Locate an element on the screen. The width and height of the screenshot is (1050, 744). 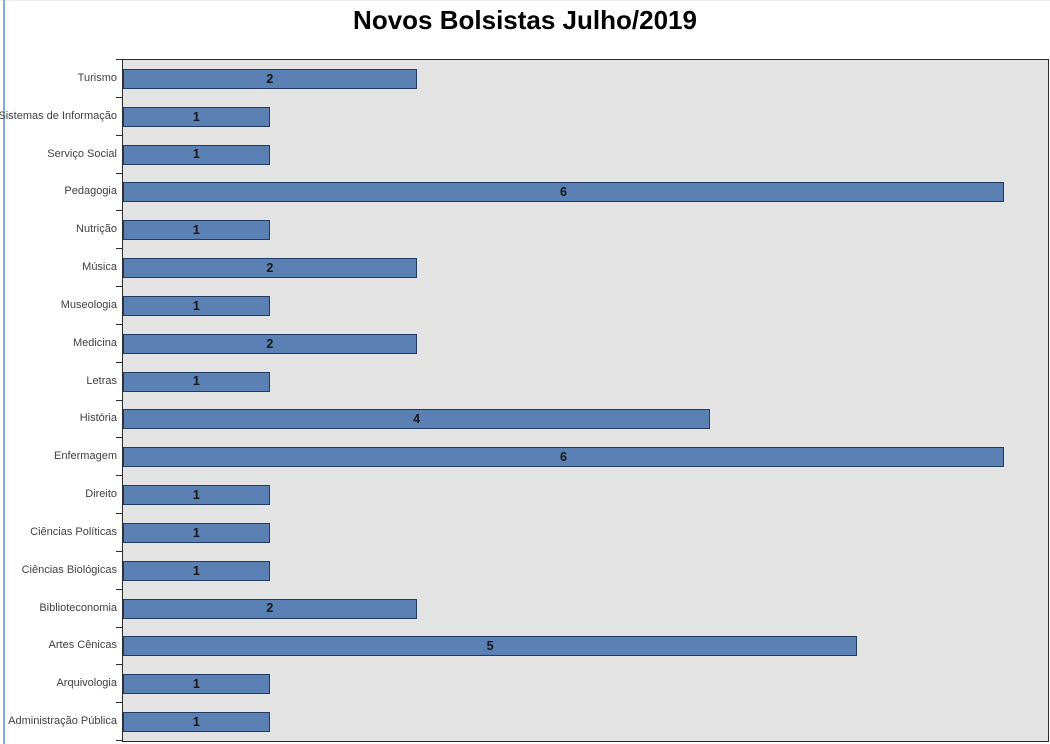
category-label: Enfermagem is located at coordinates (85, 456).